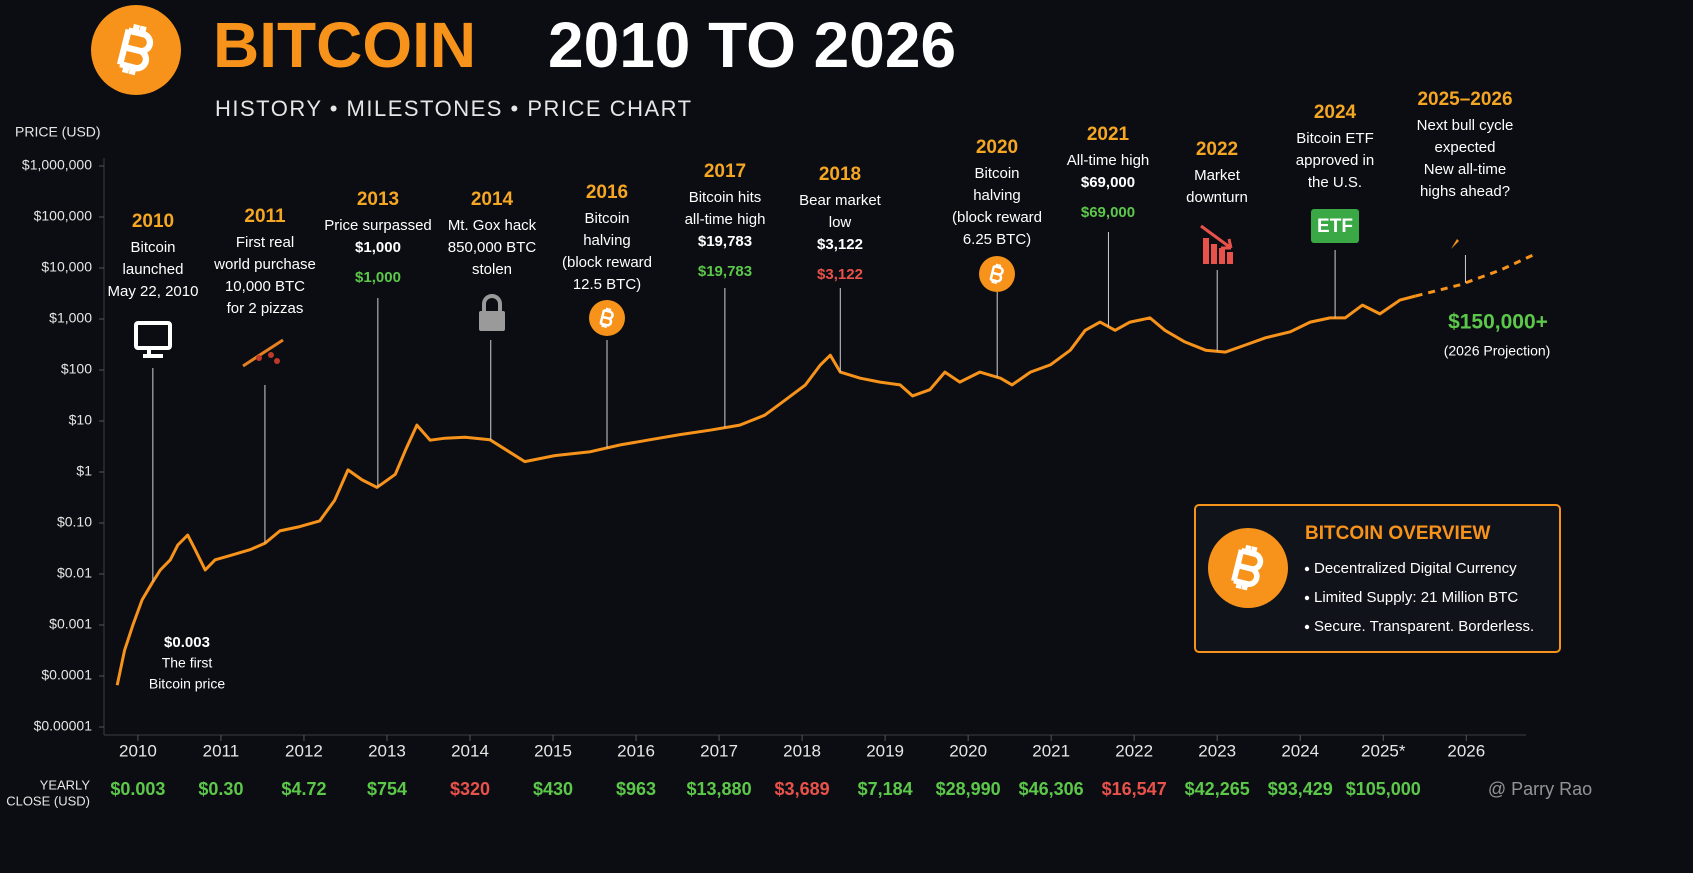 The height and width of the screenshot is (873, 1693). What do you see at coordinates (304, 750) in the screenshot?
I see `x-tick-label: 2012` at bounding box center [304, 750].